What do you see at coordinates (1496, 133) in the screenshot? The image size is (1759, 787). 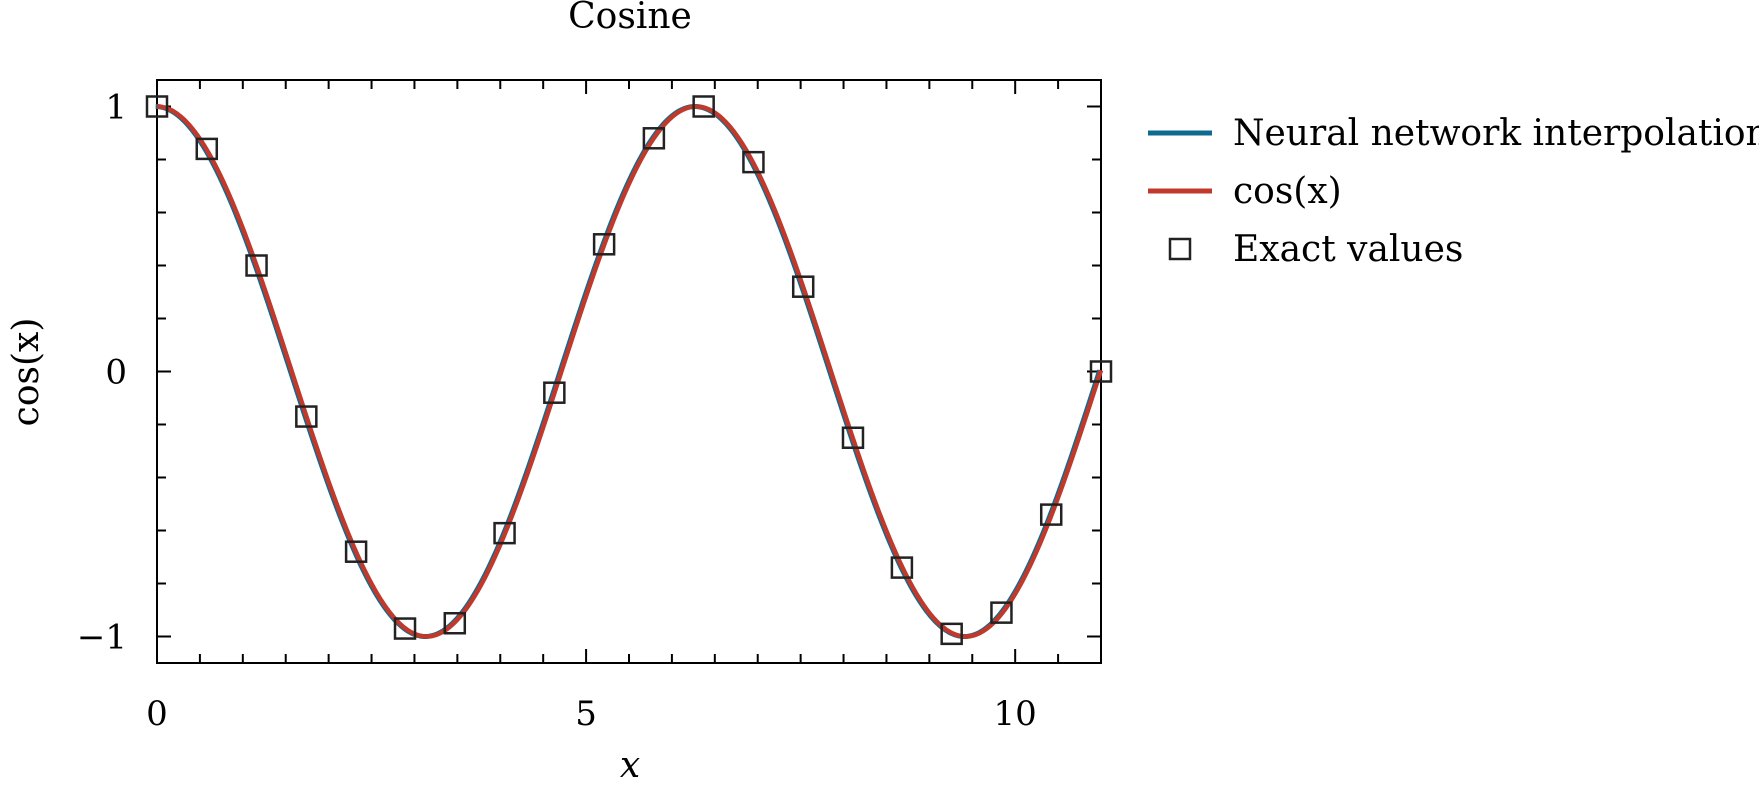 I see `legend-label: Neural network interpolation` at bounding box center [1496, 133].